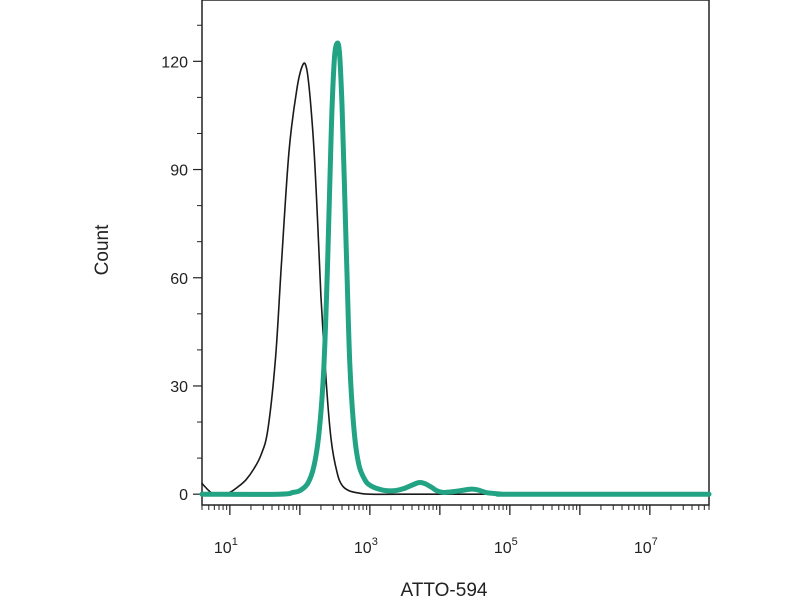 The height and width of the screenshot is (600, 800). I want to click on y-tick-label: 60, so click(179, 279).